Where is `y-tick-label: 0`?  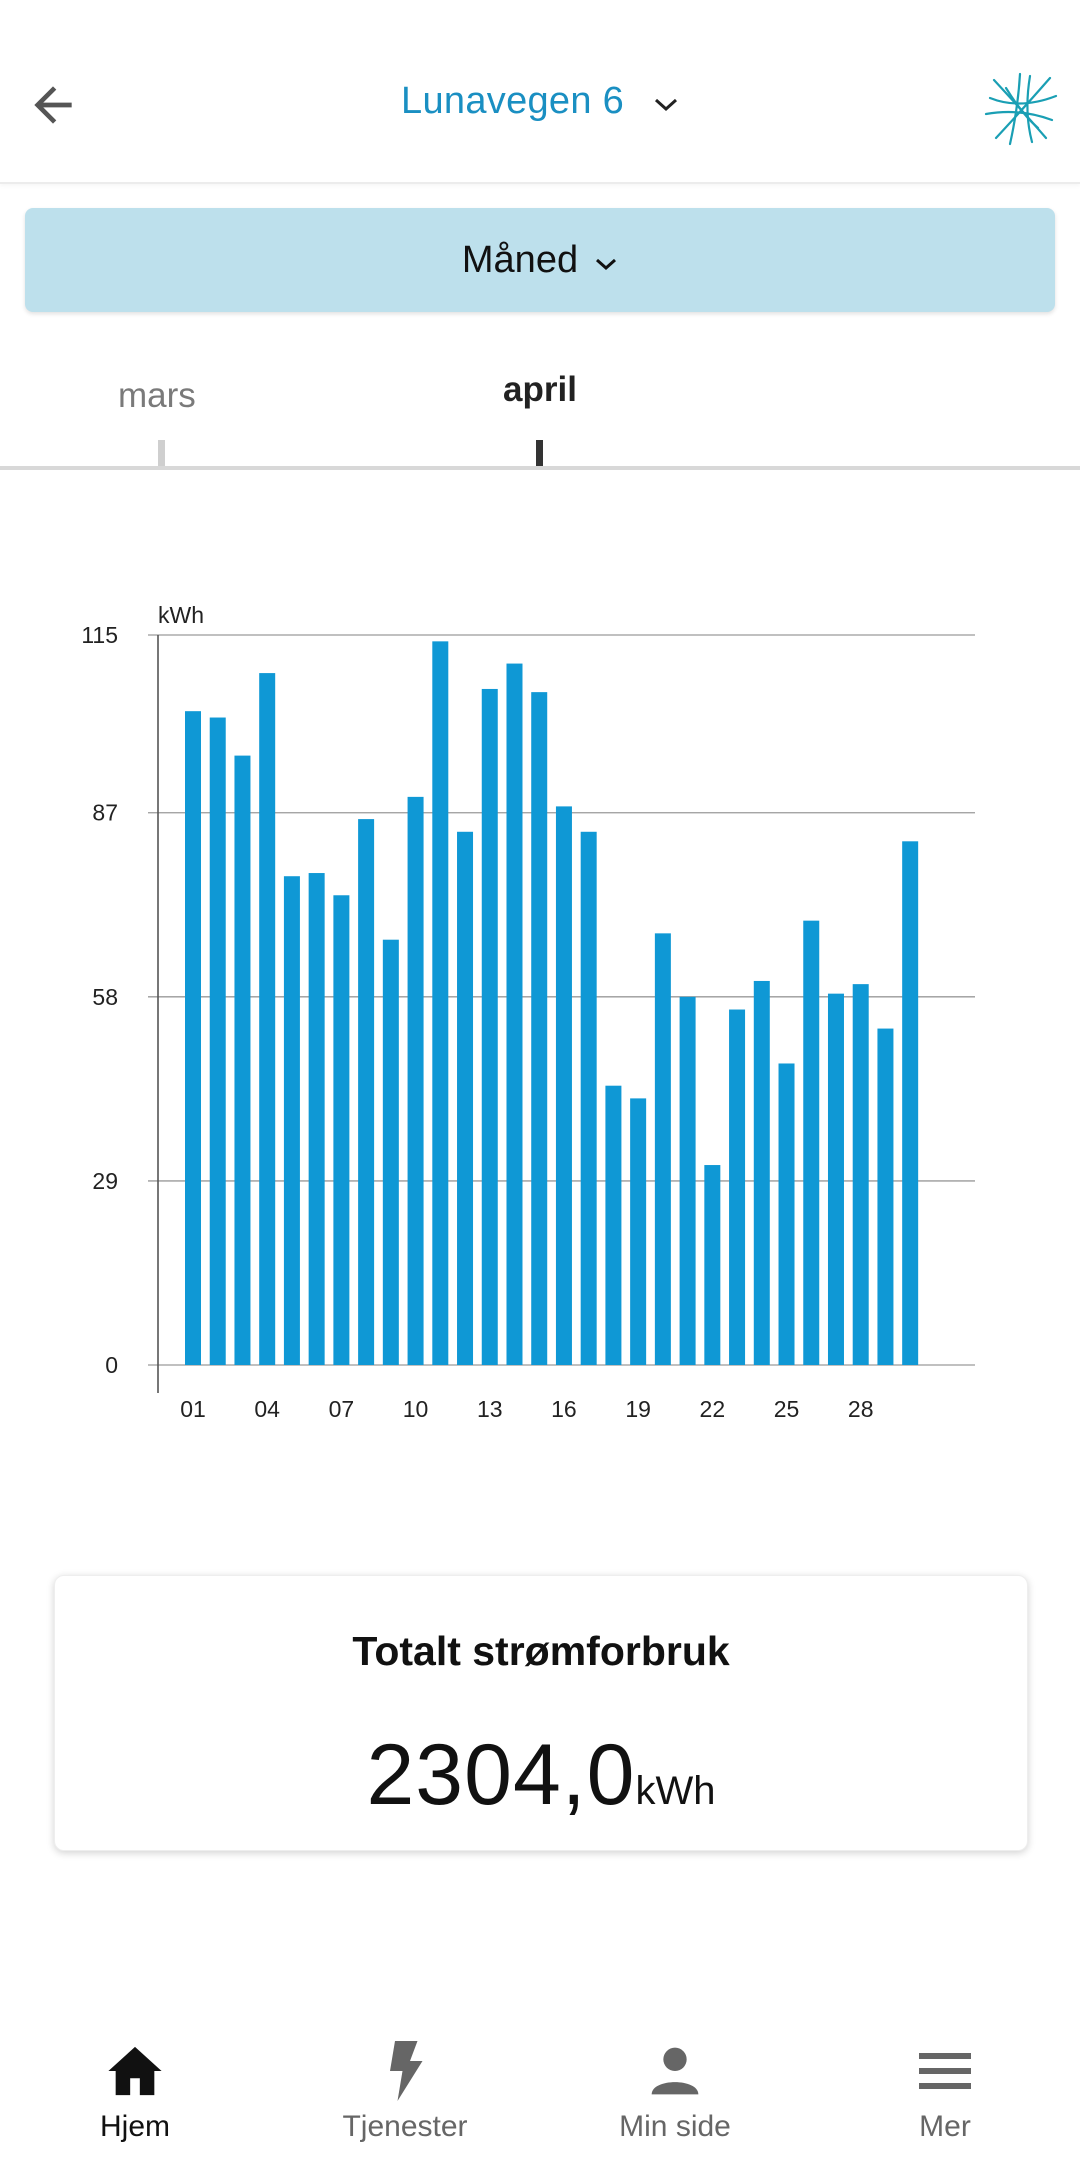 y-tick-label: 0 is located at coordinates (111, 1365).